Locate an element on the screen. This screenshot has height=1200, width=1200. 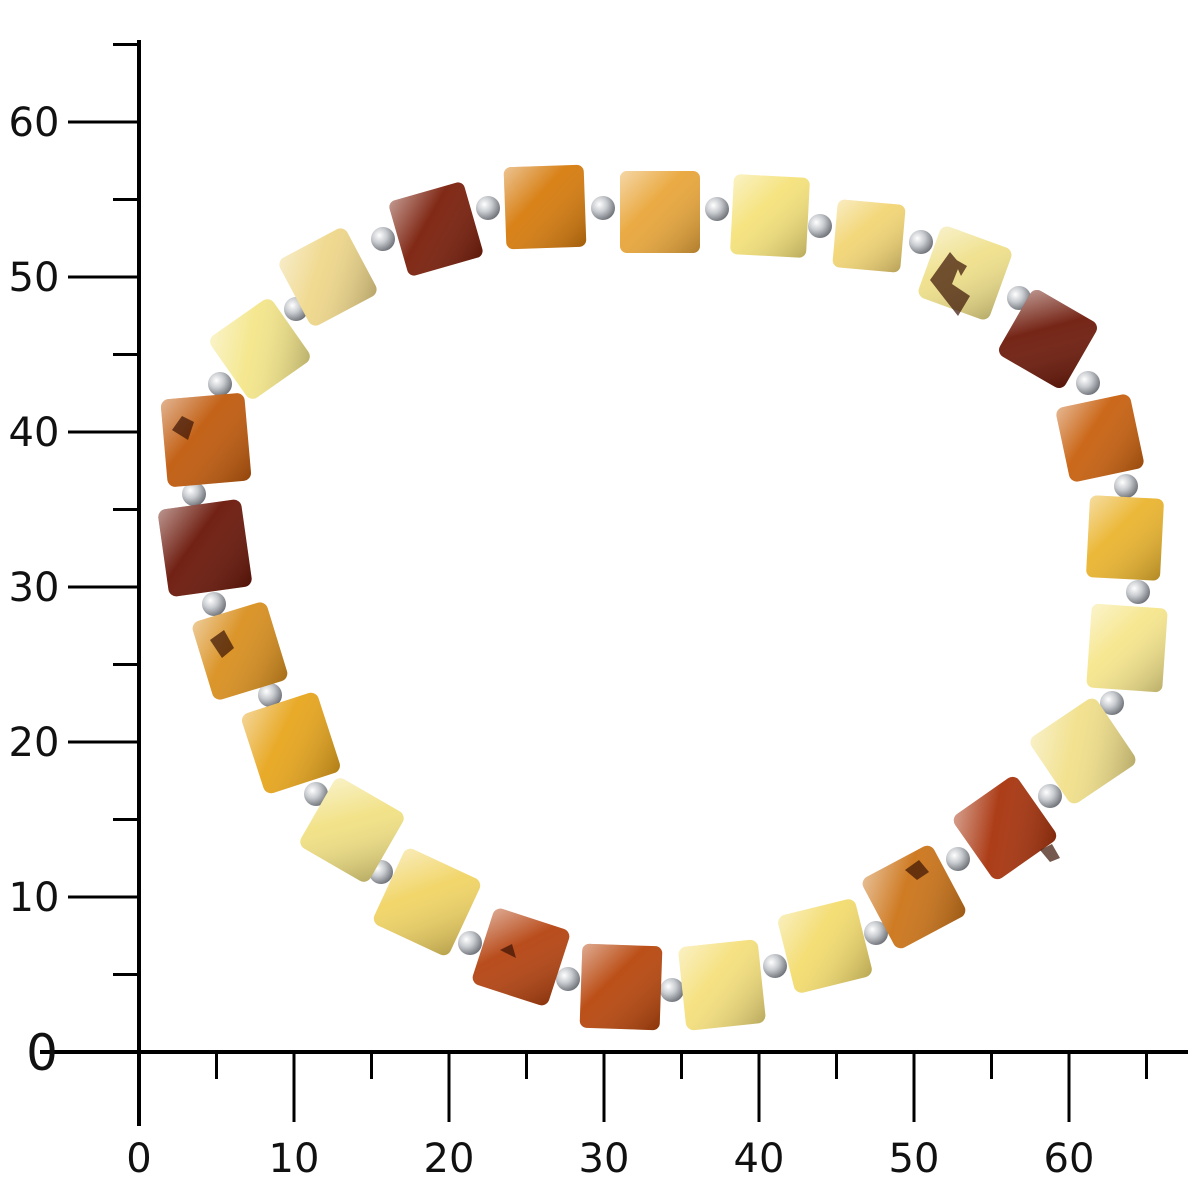
x-tick-label: 20 is located at coordinates (449, 1159).